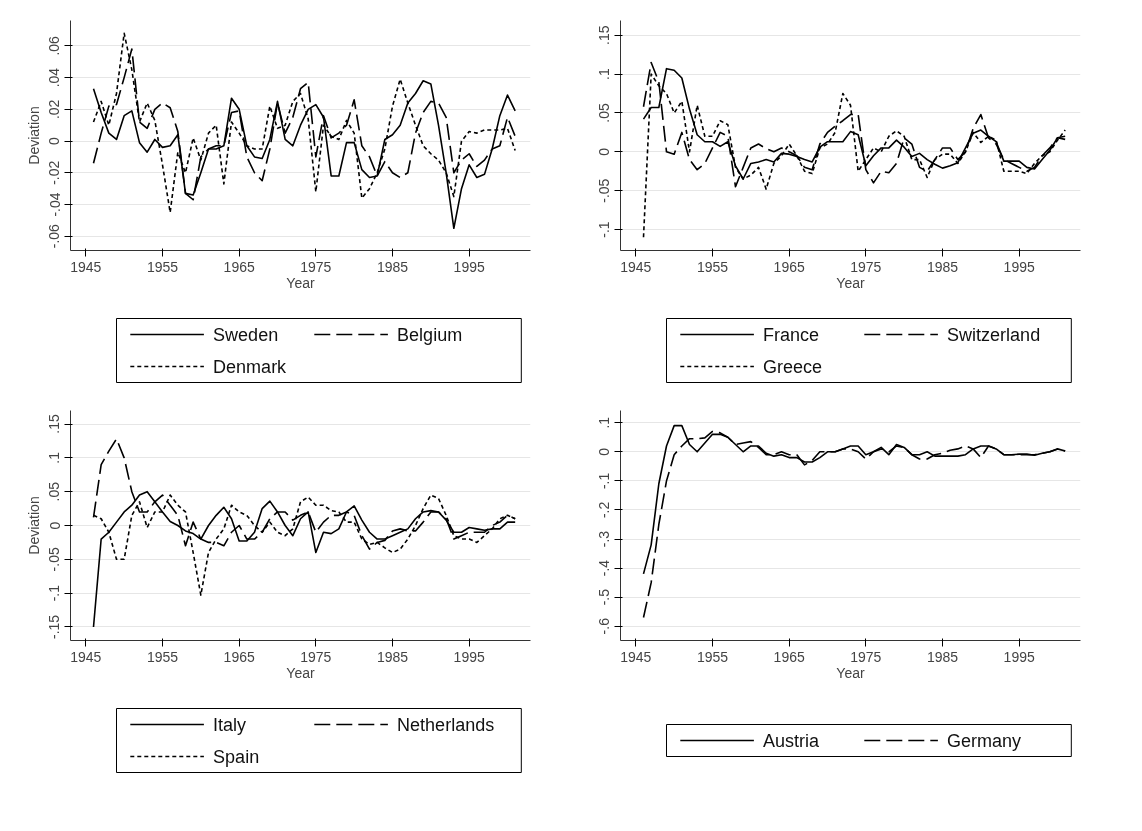 This screenshot has width=1142, height=831. I want to click on y-tick-label: -.2, so click(604, 510).